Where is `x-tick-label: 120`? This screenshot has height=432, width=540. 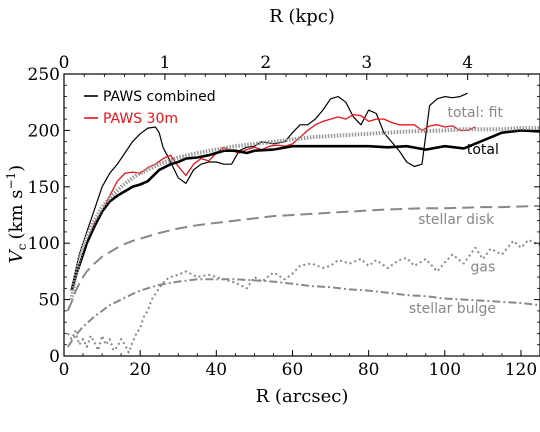
x-tick-label: 120 is located at coordinates (521, 370).